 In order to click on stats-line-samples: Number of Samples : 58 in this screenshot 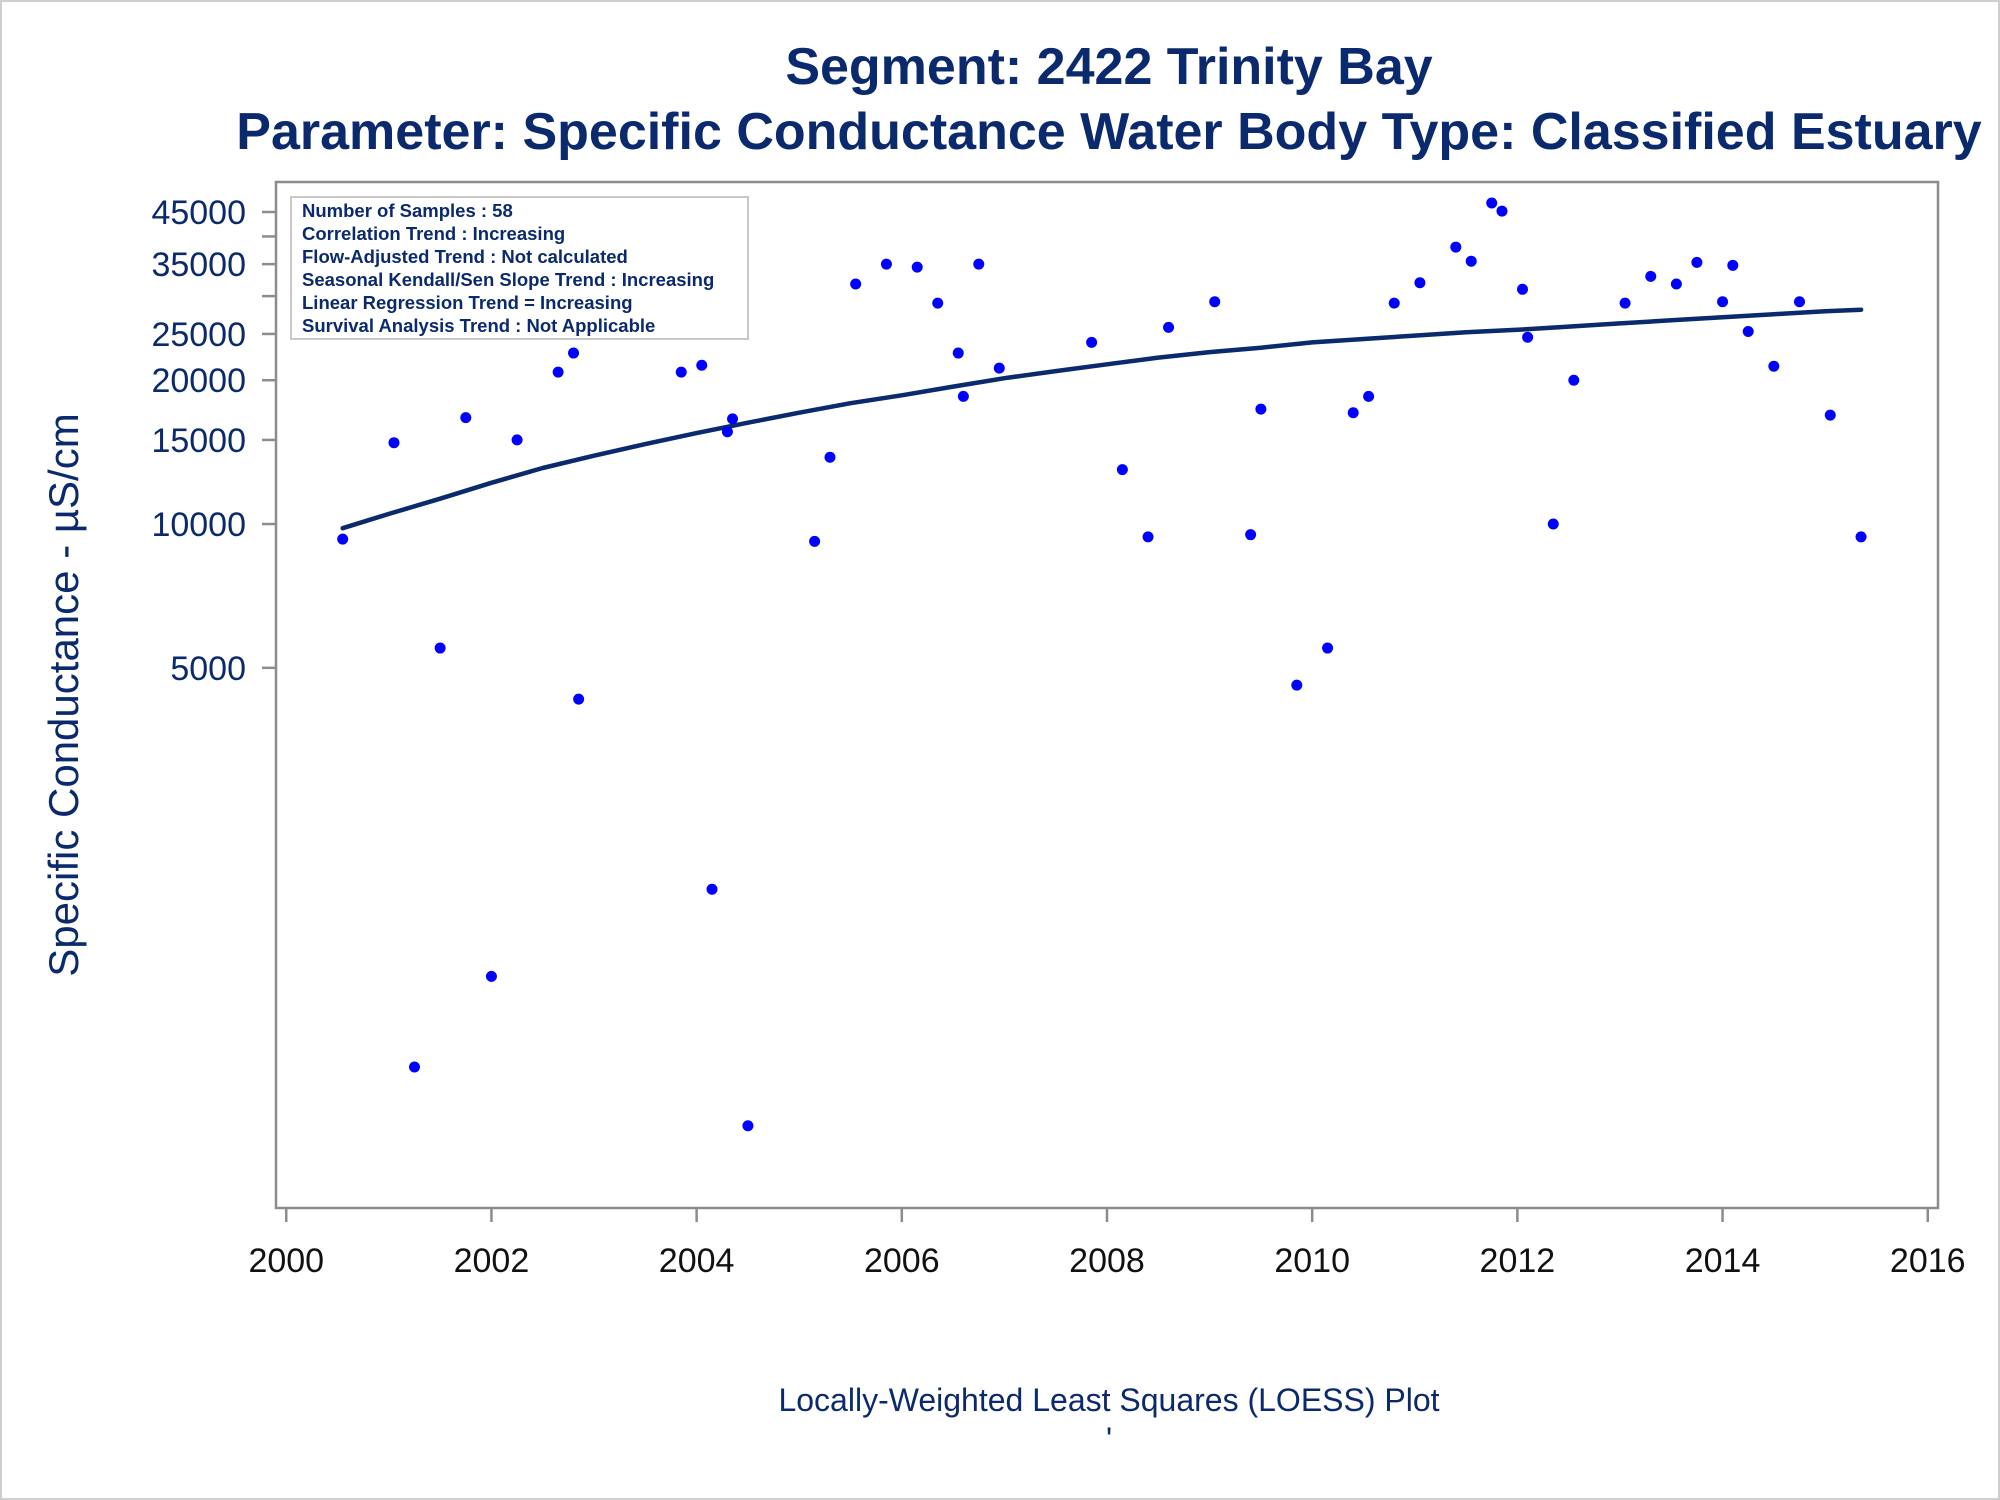, I will do `click(407, 210)`.